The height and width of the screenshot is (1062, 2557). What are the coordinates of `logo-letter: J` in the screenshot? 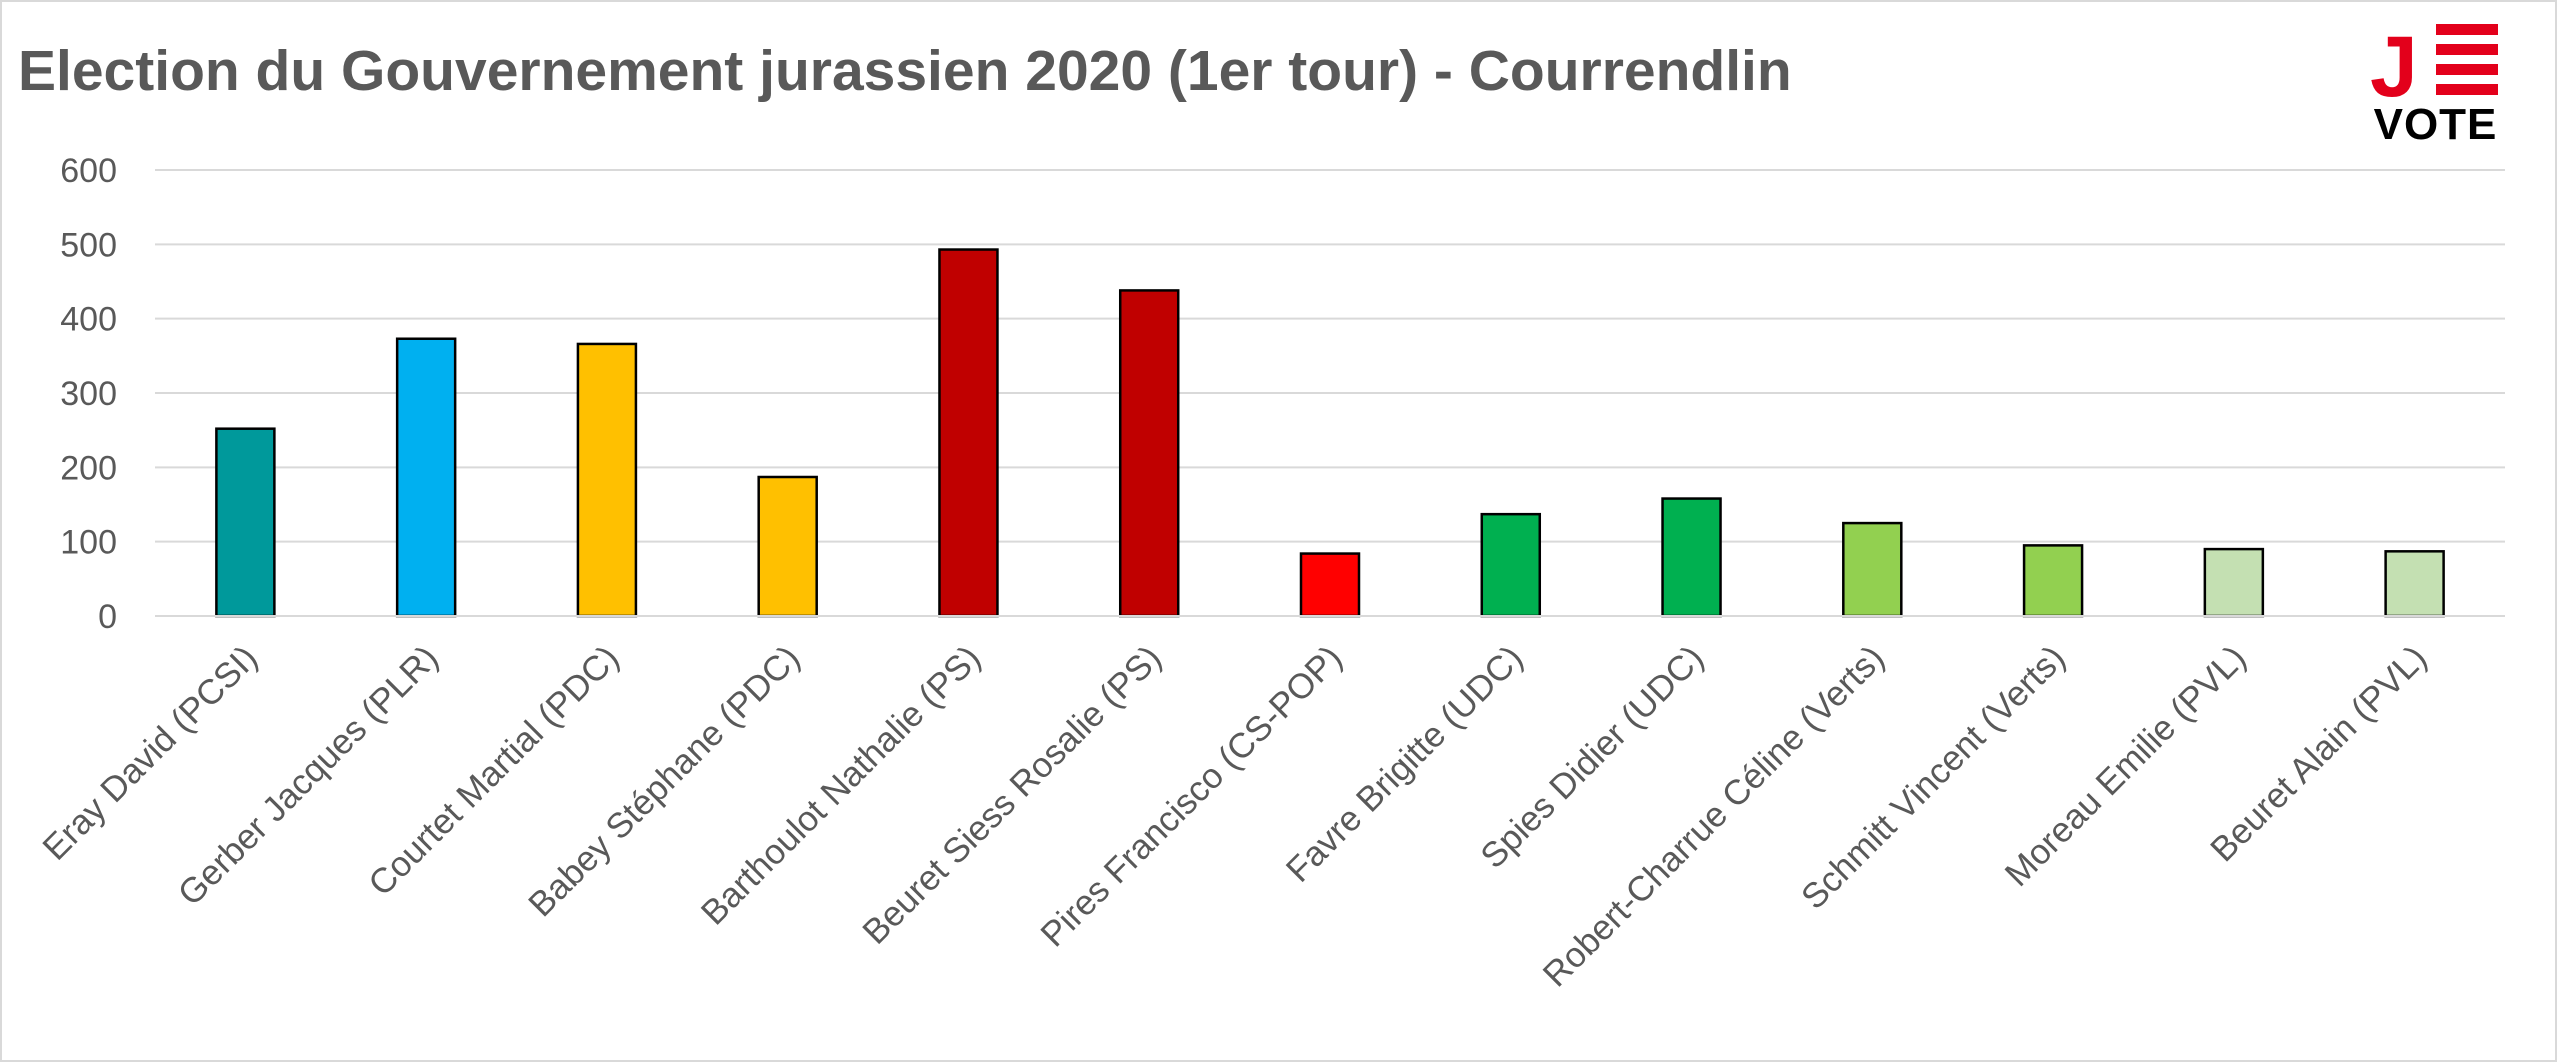 It's located at (2394, 68).